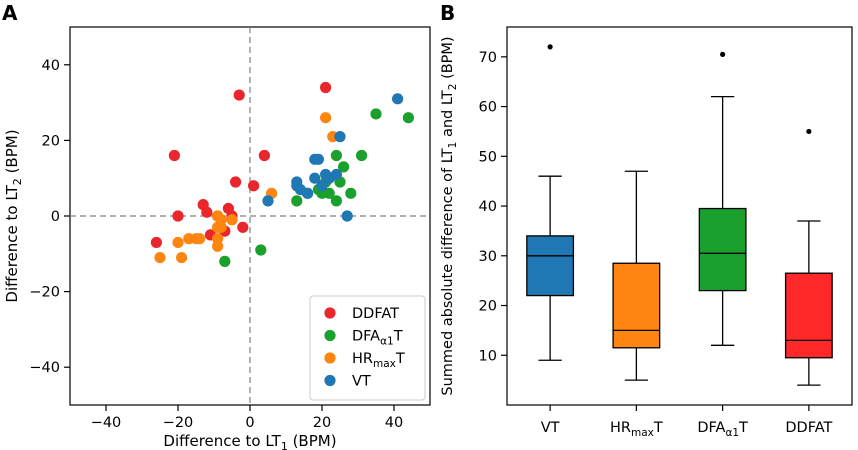 Image resolution: width=858 pixels, height=450 pixels. Describe the element at coordinates (394, 423) in the screenshot. I see `x-tick-label: 40` at that location.